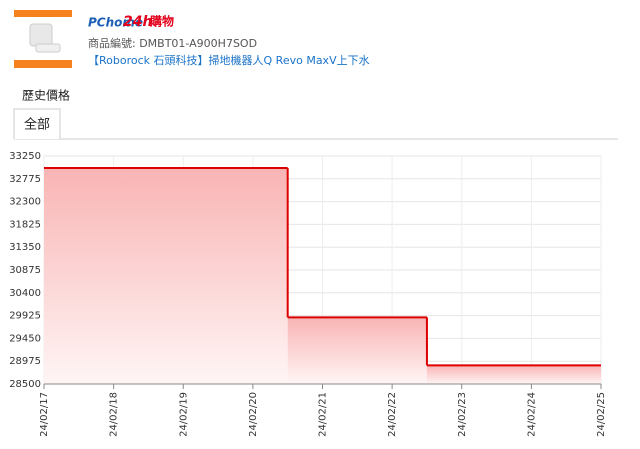 The width and height of the screenshot is (640, 449). I want to click on product-id: 商品編號: DMBT01-A900H7SOD, so click(172, 43).